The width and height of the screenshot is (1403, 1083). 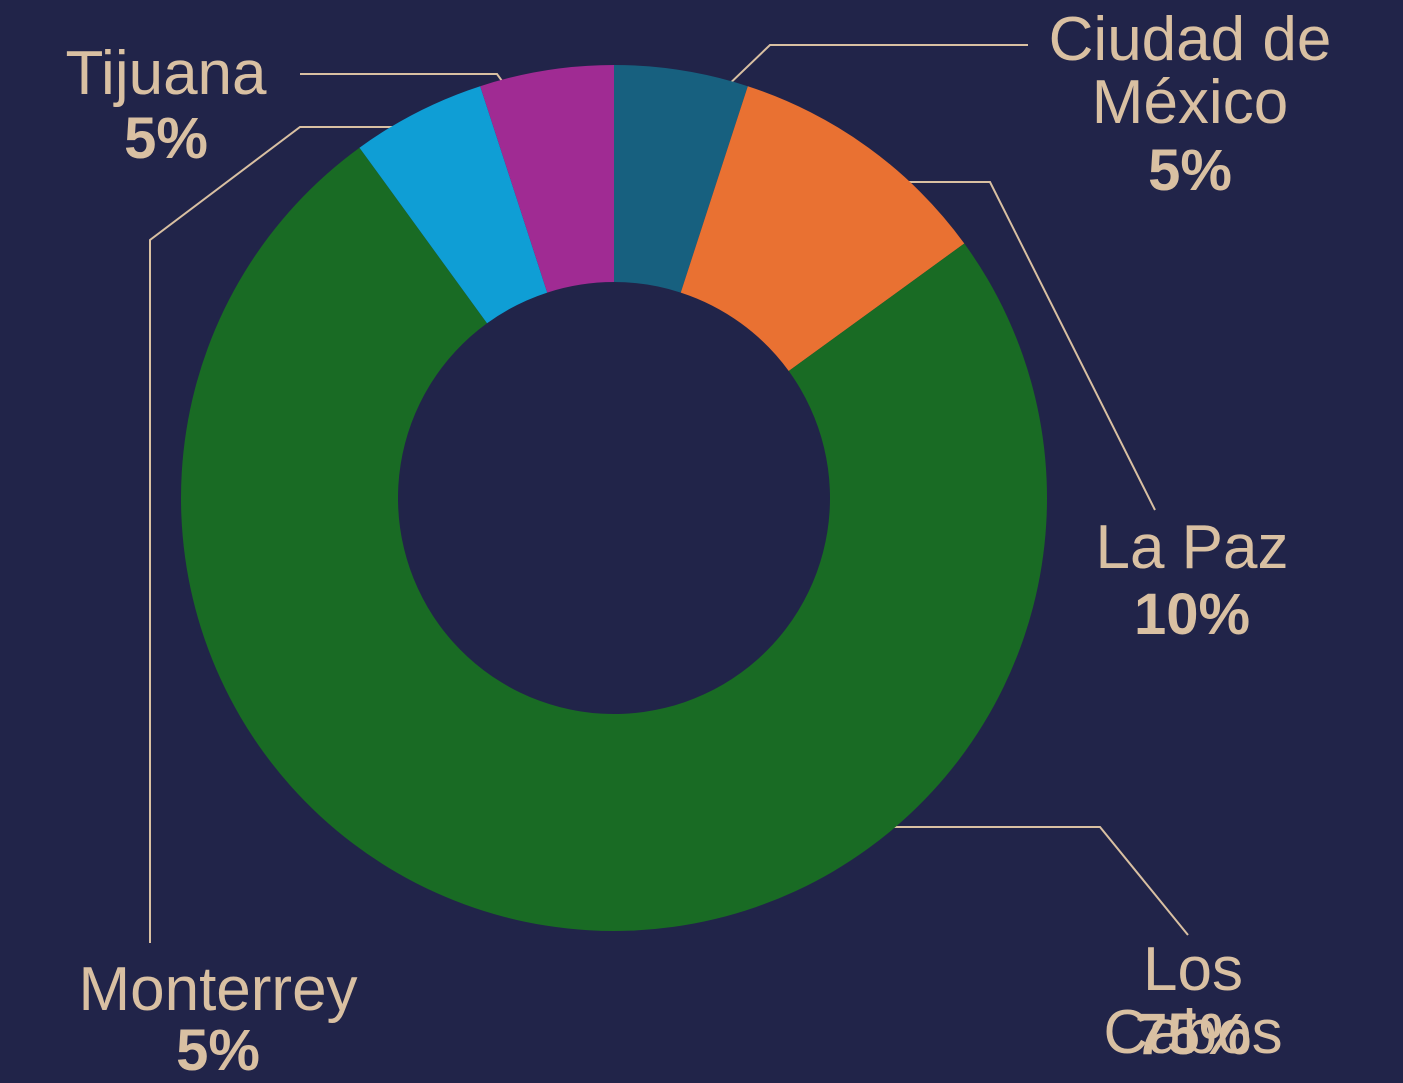 I want to click on value-label: 75%, so click(x=1193, y=1034).